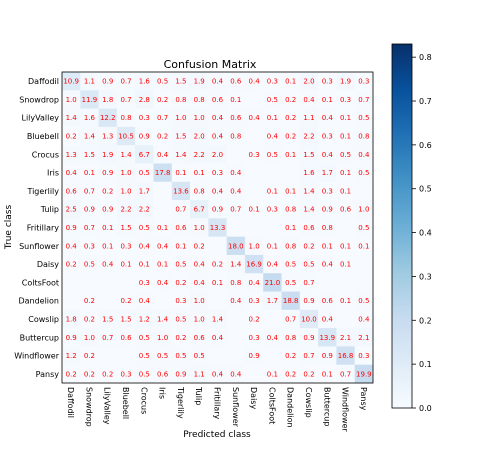 The height and width of the screenshot is (454, 500). Describe the element at coordinates (346, 356) in the screenshot. I see `cell-value-label: 16.8` at that location.